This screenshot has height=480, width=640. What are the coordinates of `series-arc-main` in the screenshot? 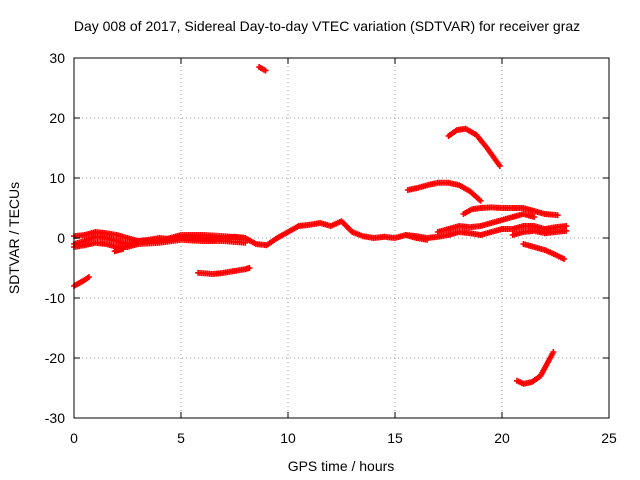 It's located at (251, 233).